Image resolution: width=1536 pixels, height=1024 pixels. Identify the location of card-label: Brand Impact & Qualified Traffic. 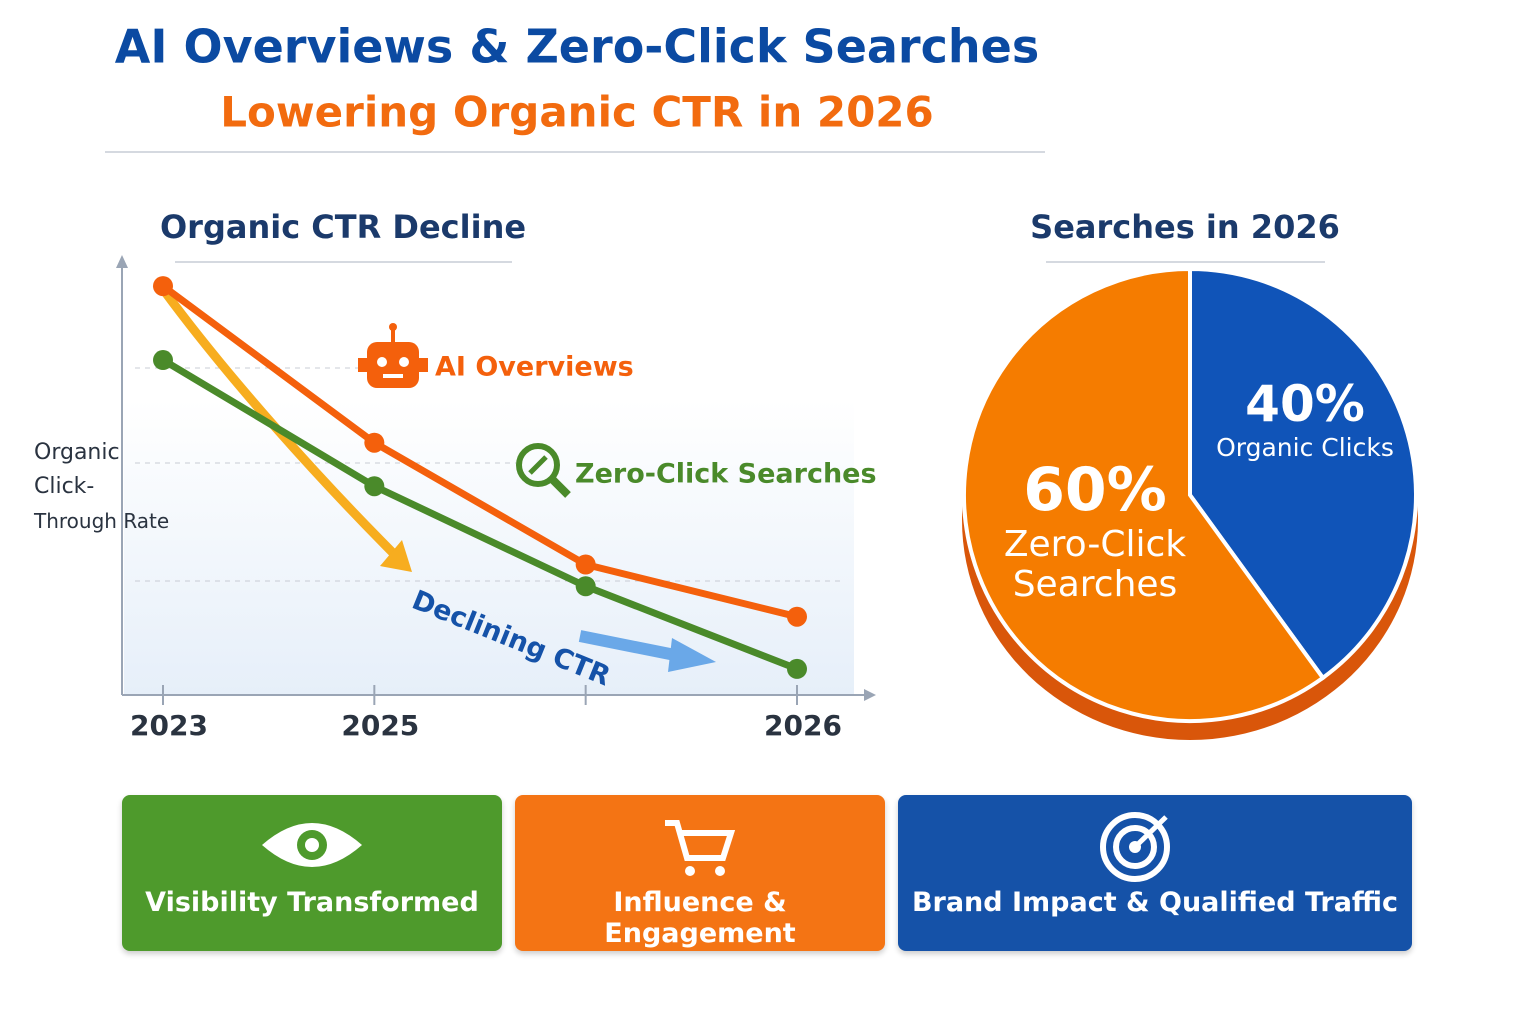
(1155, 902).